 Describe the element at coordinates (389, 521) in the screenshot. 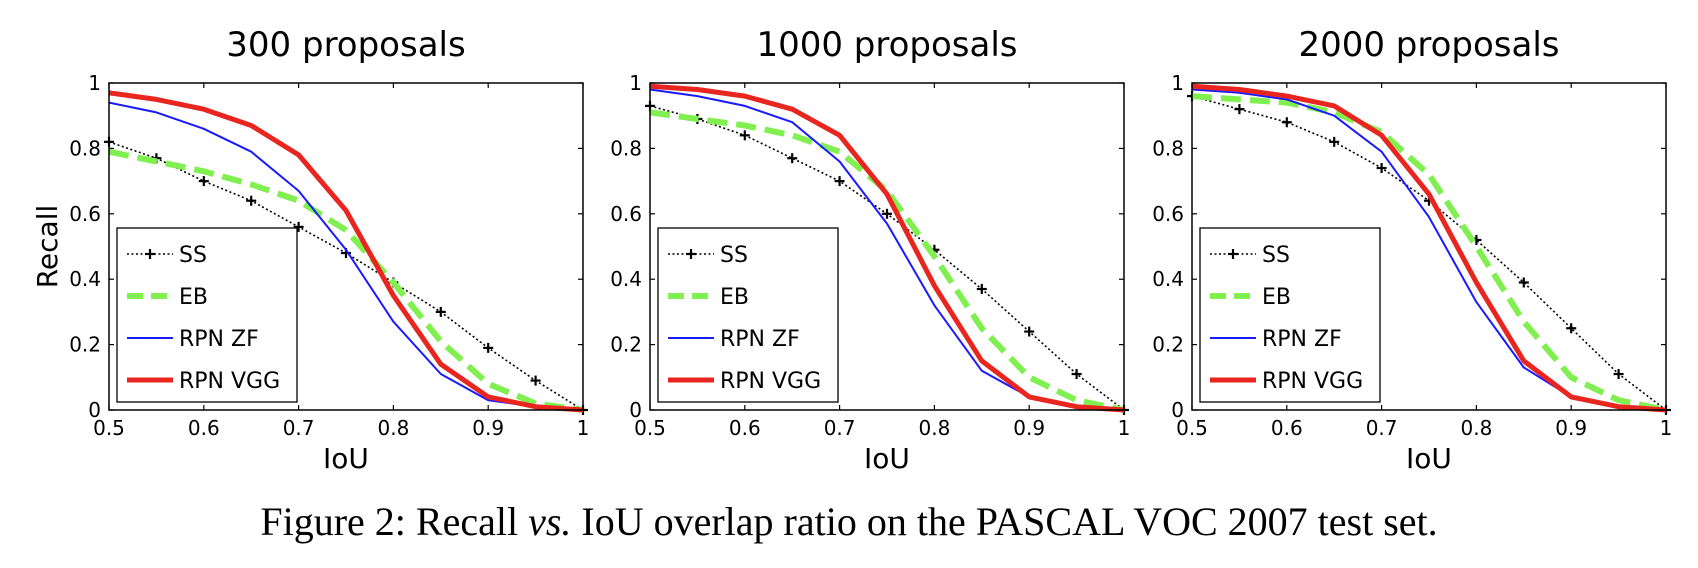

I see `caption-prefix: Figure 2: Recall` at that location.